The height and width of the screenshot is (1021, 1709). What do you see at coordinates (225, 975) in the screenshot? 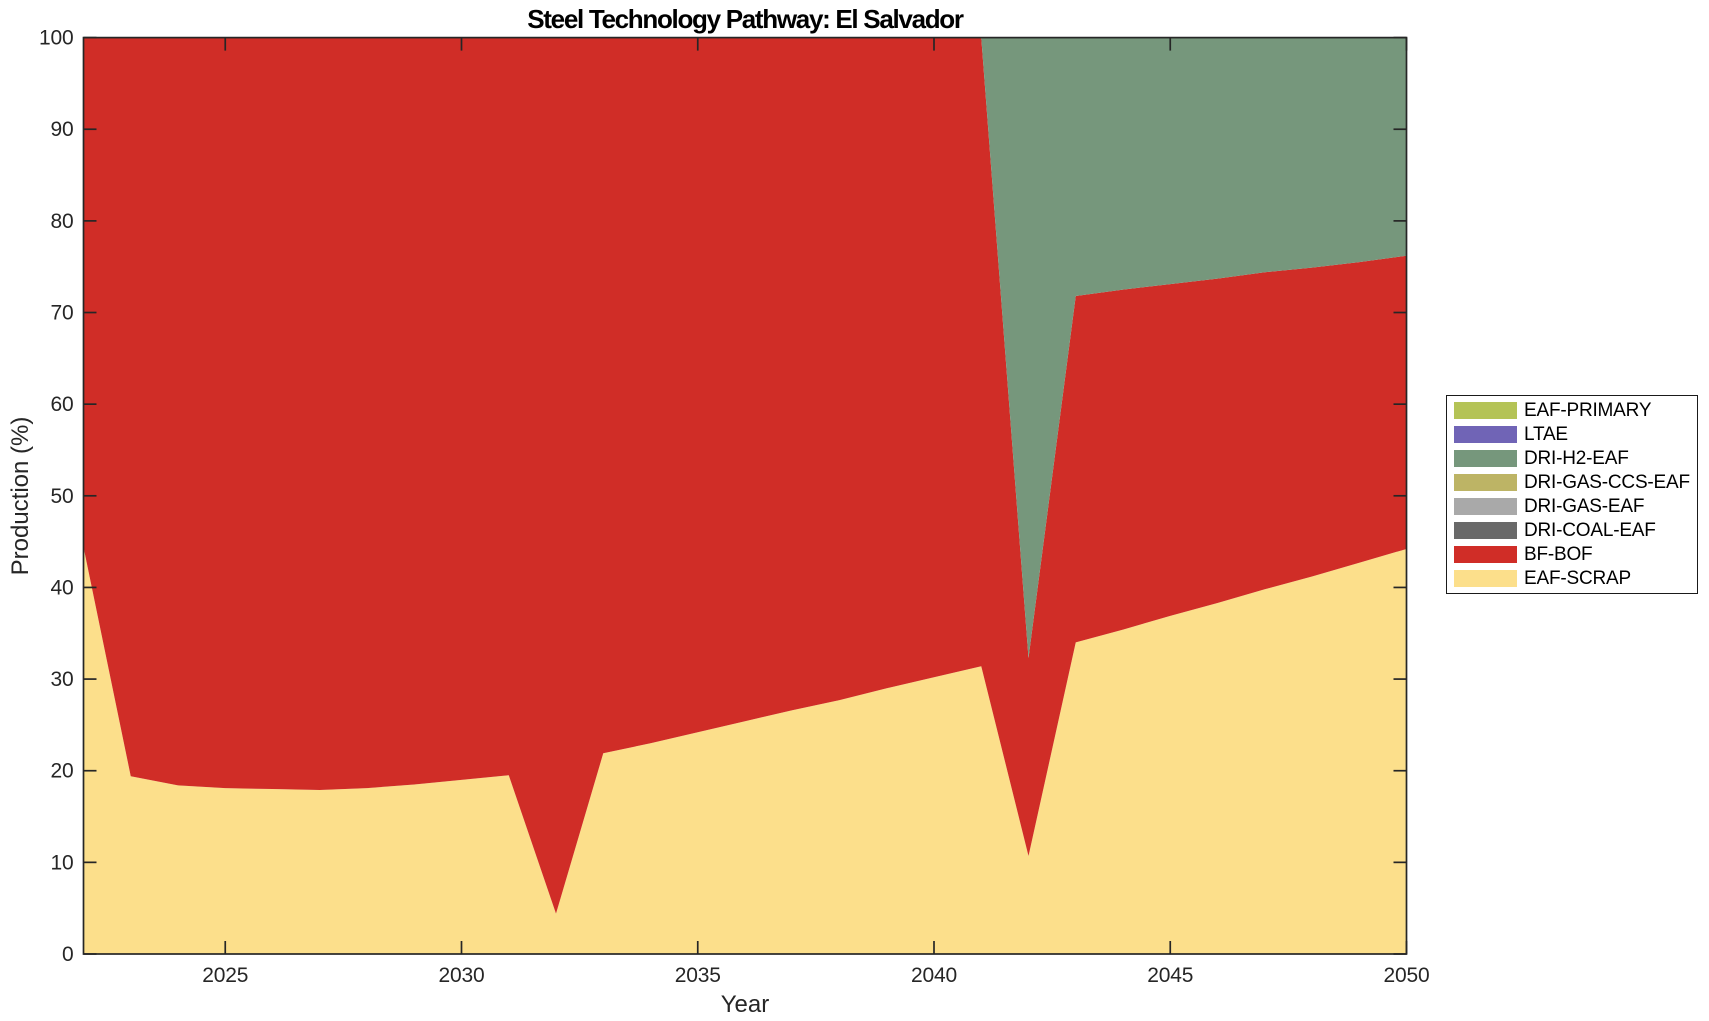
I see `x-tick-label: 2025` at bounding box center [225, 975].